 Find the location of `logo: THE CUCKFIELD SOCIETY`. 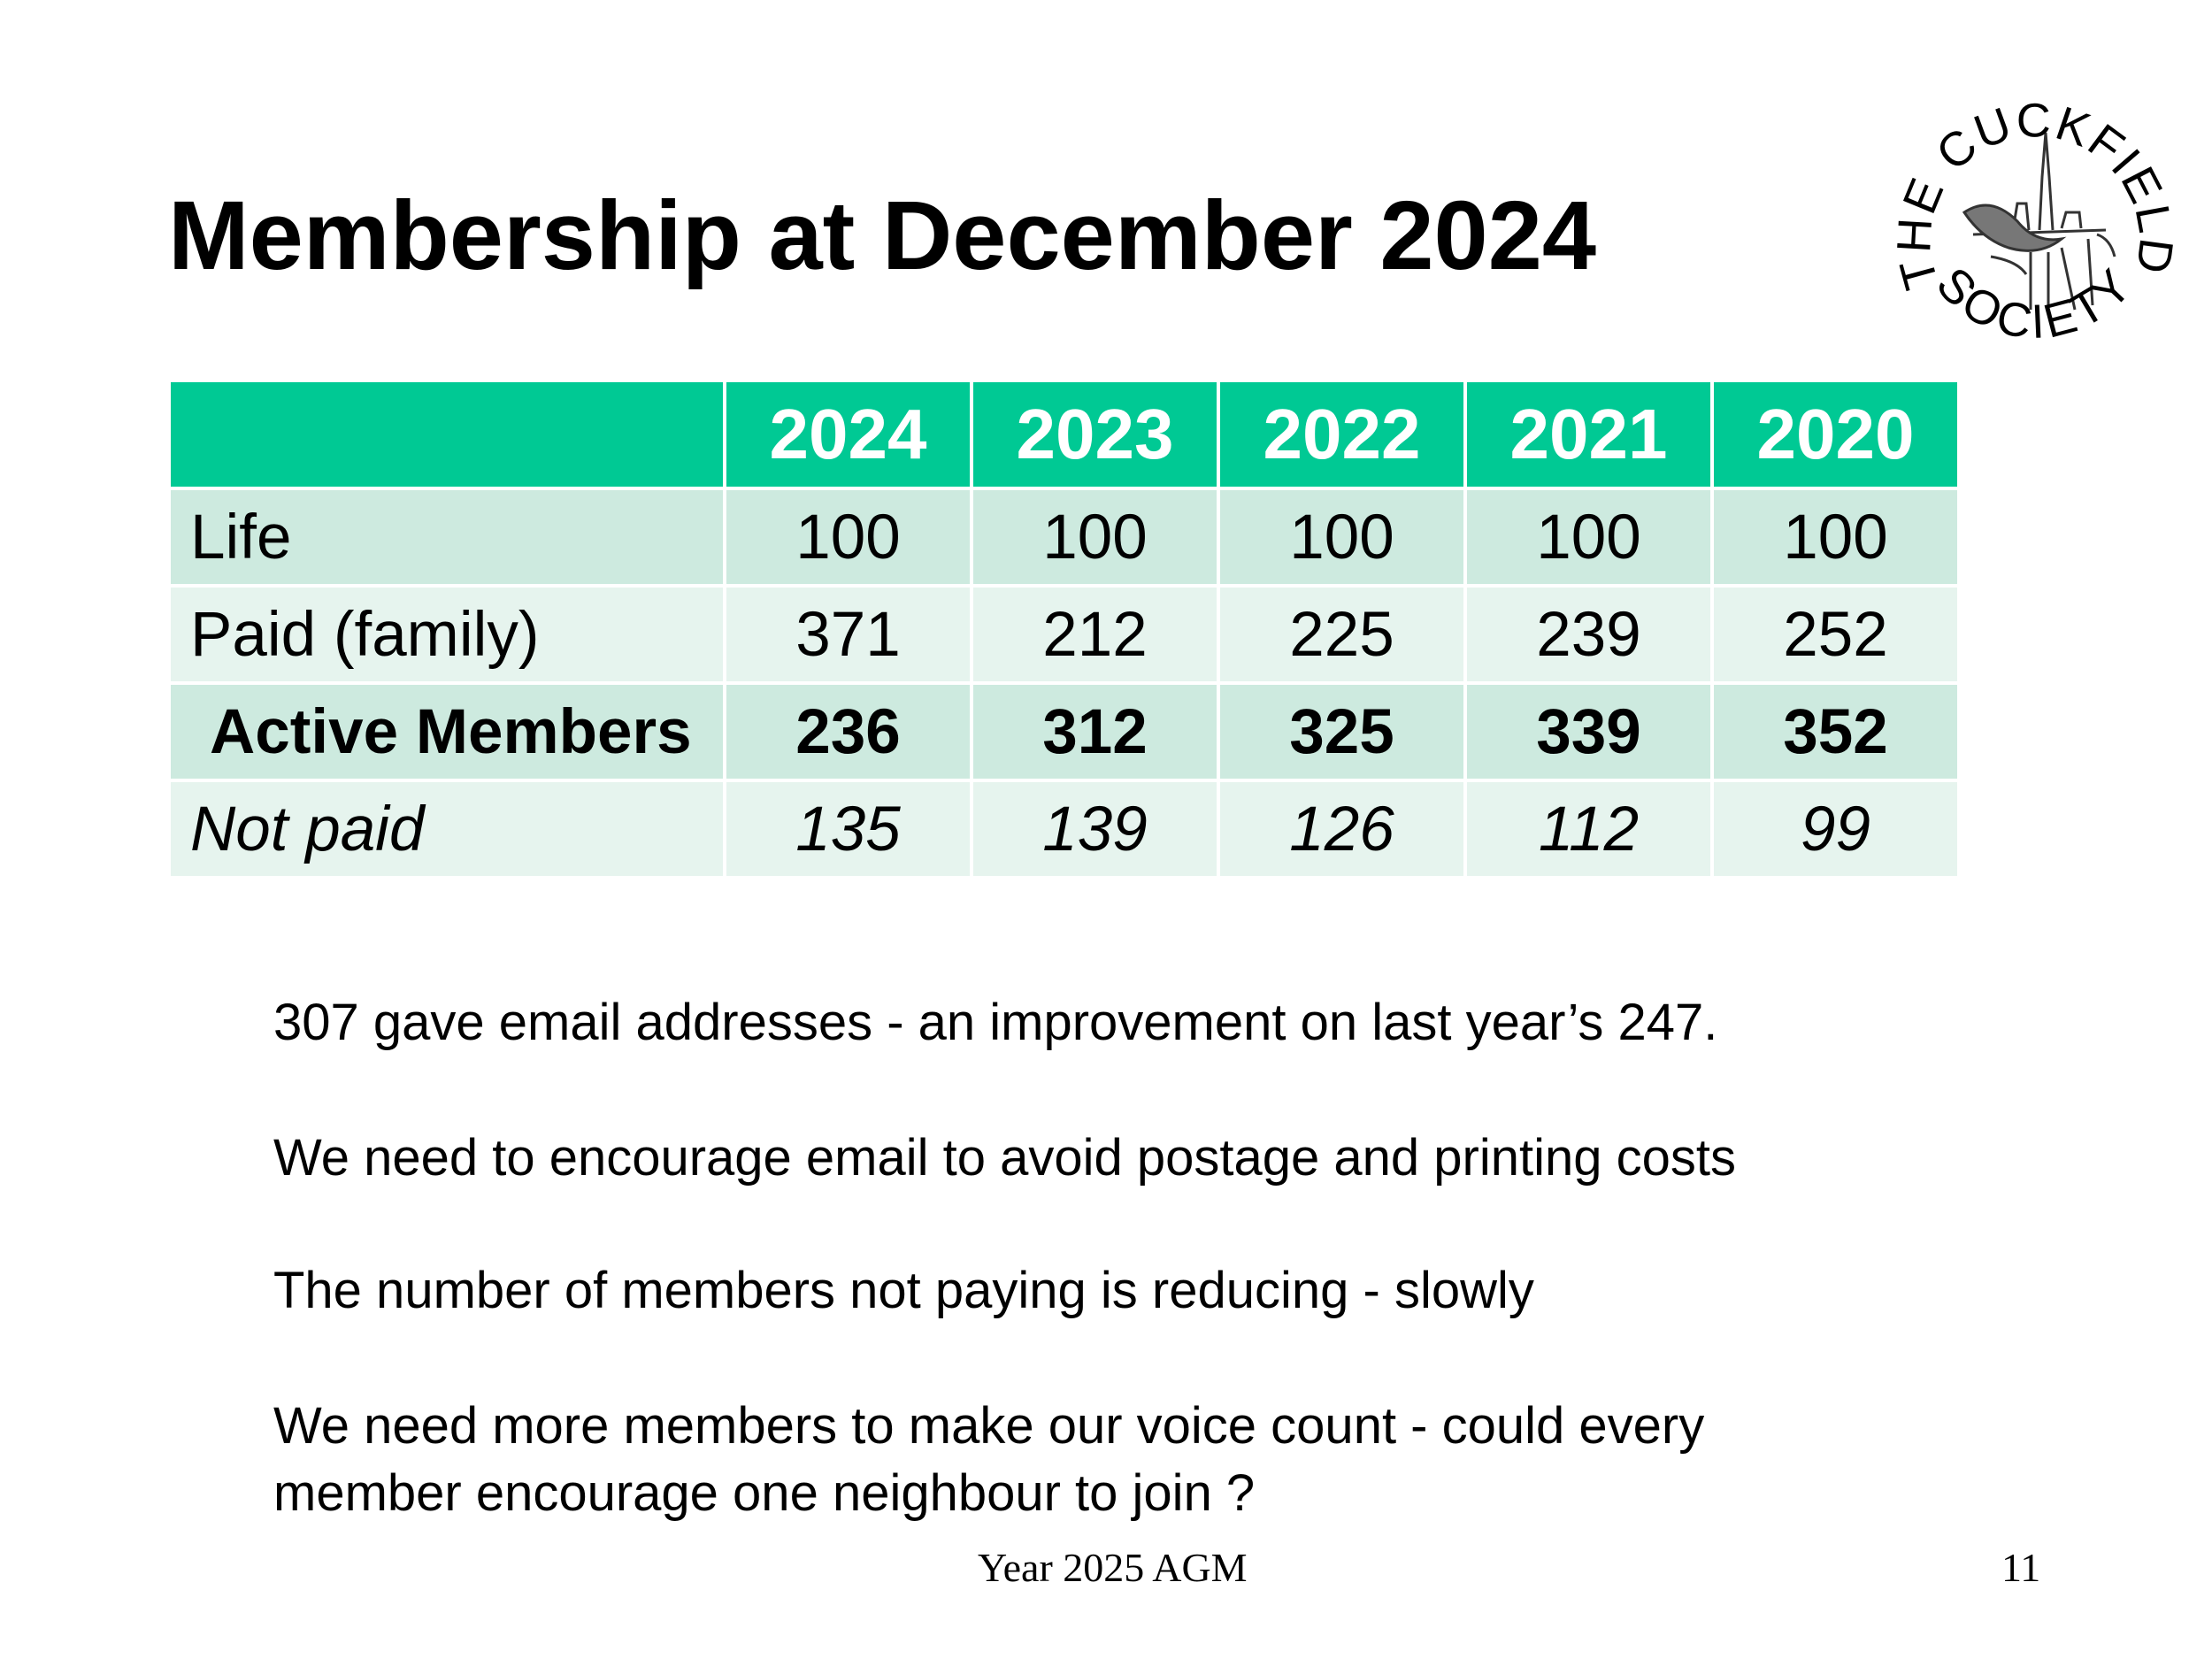

logo: THE CUCKFIELD SOCIETY is located at coordinates (2035, 222).